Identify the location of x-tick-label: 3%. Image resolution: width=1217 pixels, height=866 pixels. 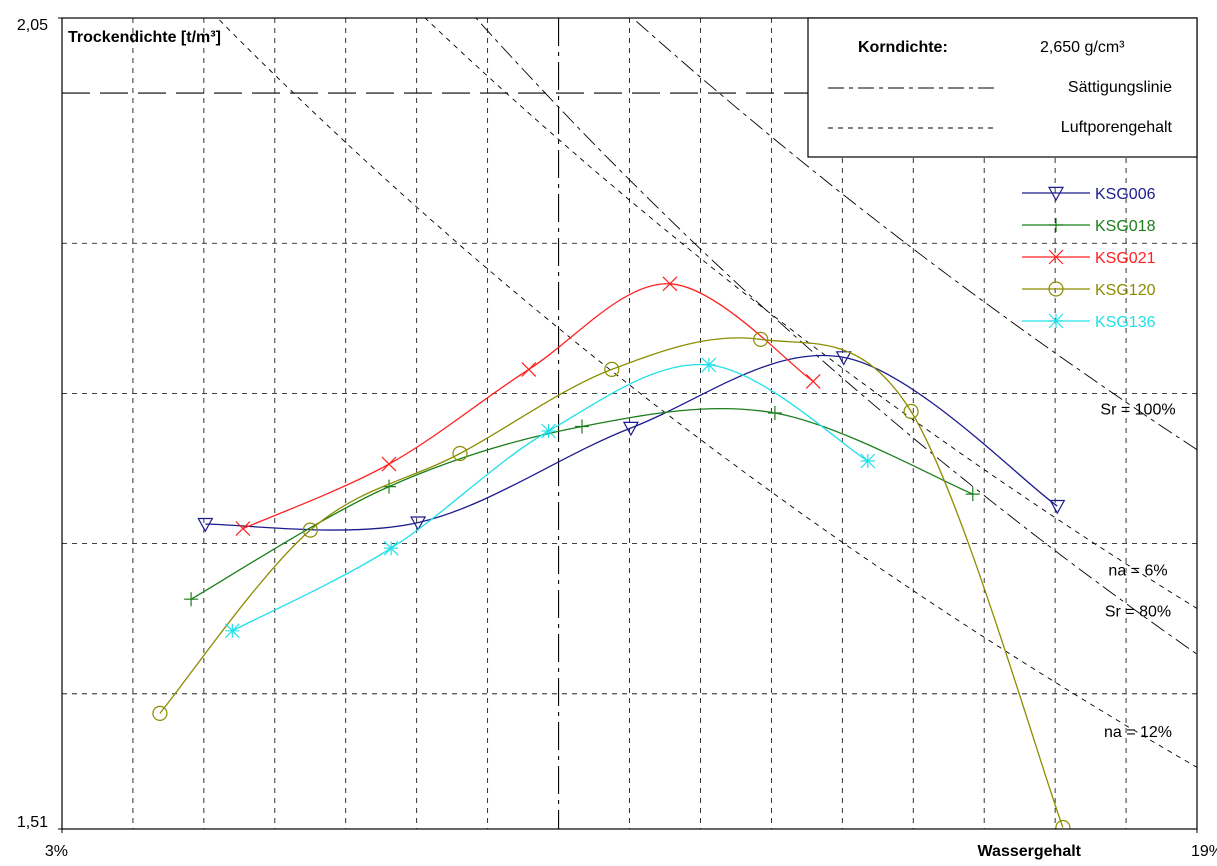
(56, 851).